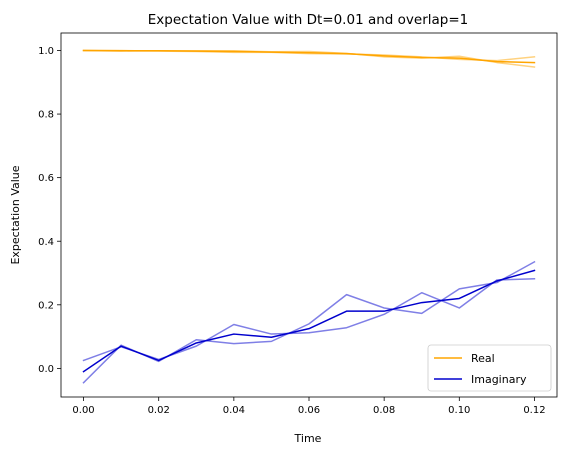 Image resolution: width=567 pixels, height=455 pixels. Describe the element at coordinates (309, 56) in the screenshot. I see `series-line-real` at that location.